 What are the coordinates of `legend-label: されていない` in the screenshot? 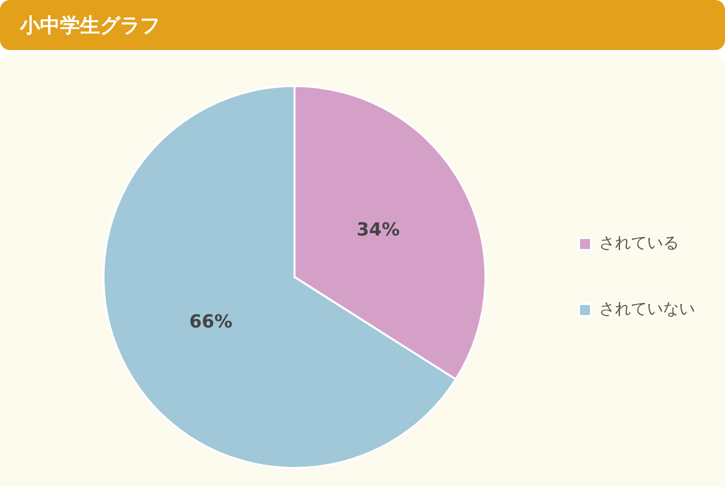 It's located at (647, 308).